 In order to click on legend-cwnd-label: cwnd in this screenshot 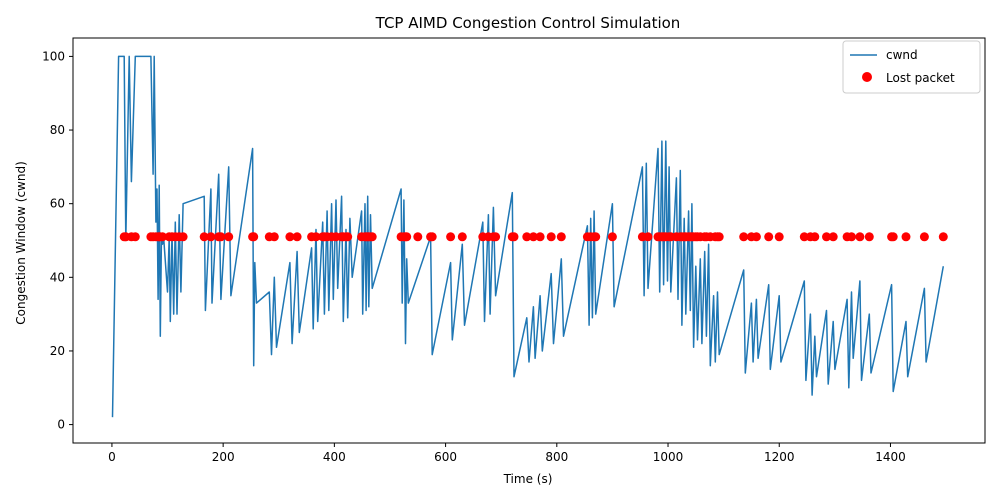, I will do `click(902, 55)`.